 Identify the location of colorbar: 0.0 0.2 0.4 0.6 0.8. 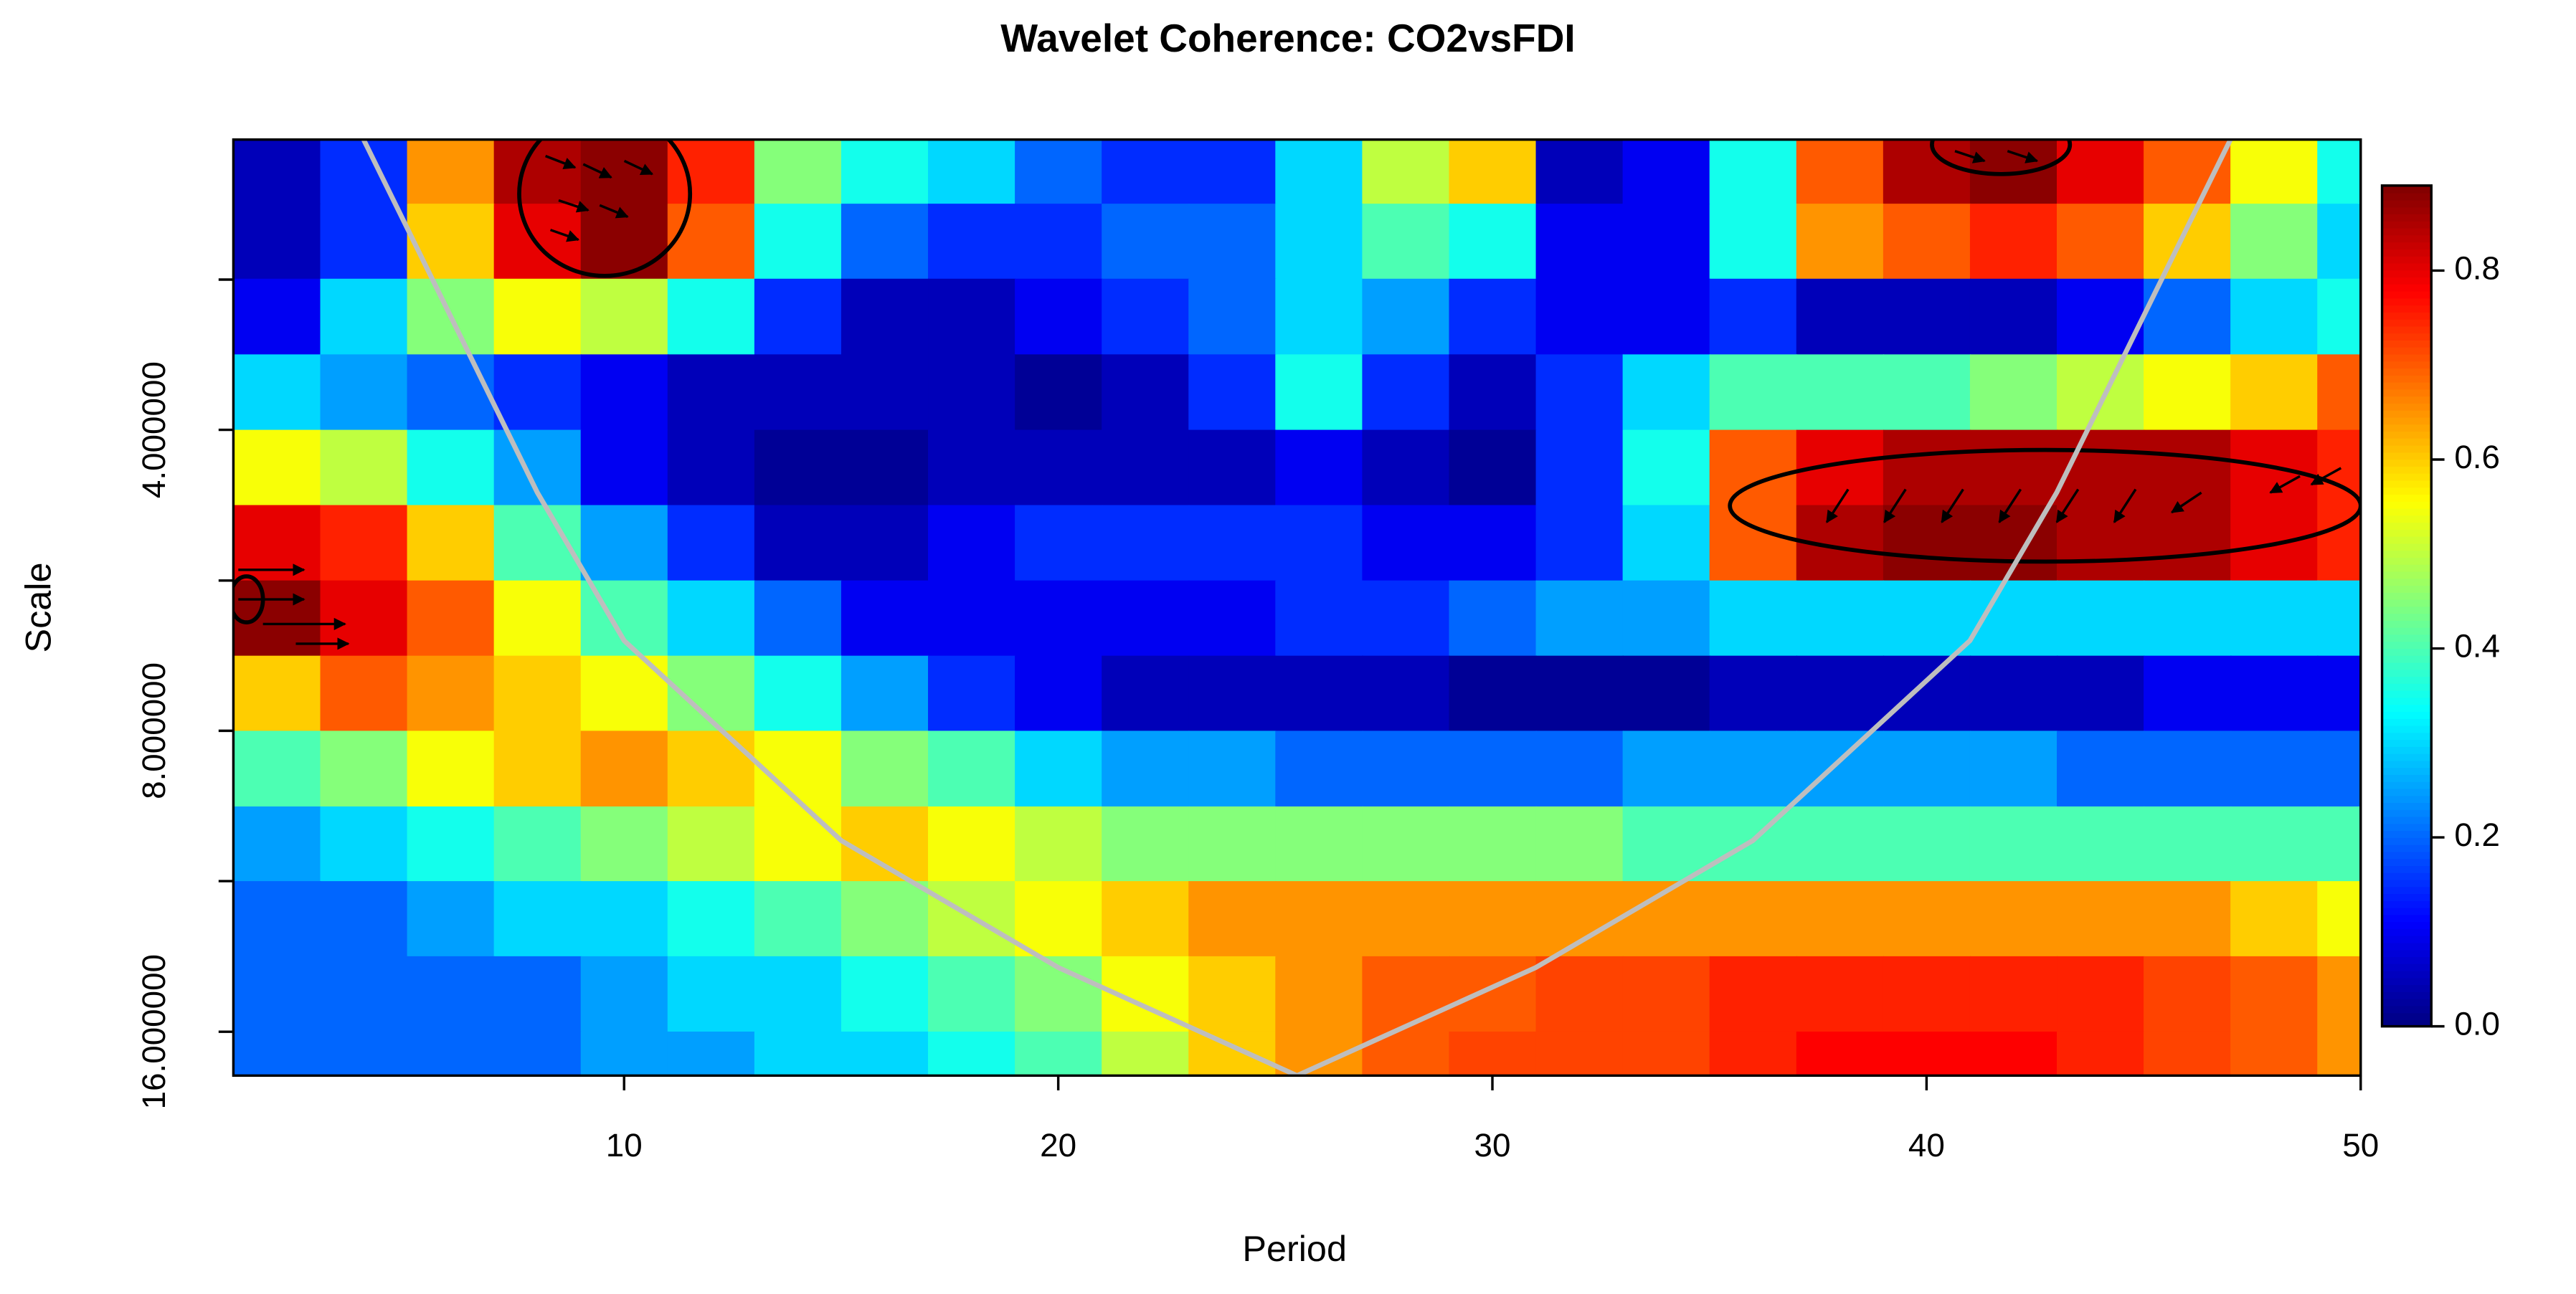
(2440, 613).